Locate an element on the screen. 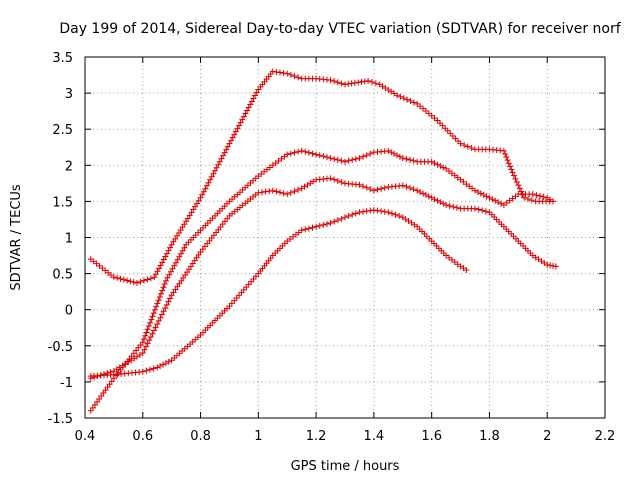 The height and width of the screenshot is (480, 640). y-tick-label: 0 is located at coordinates (69, 311).